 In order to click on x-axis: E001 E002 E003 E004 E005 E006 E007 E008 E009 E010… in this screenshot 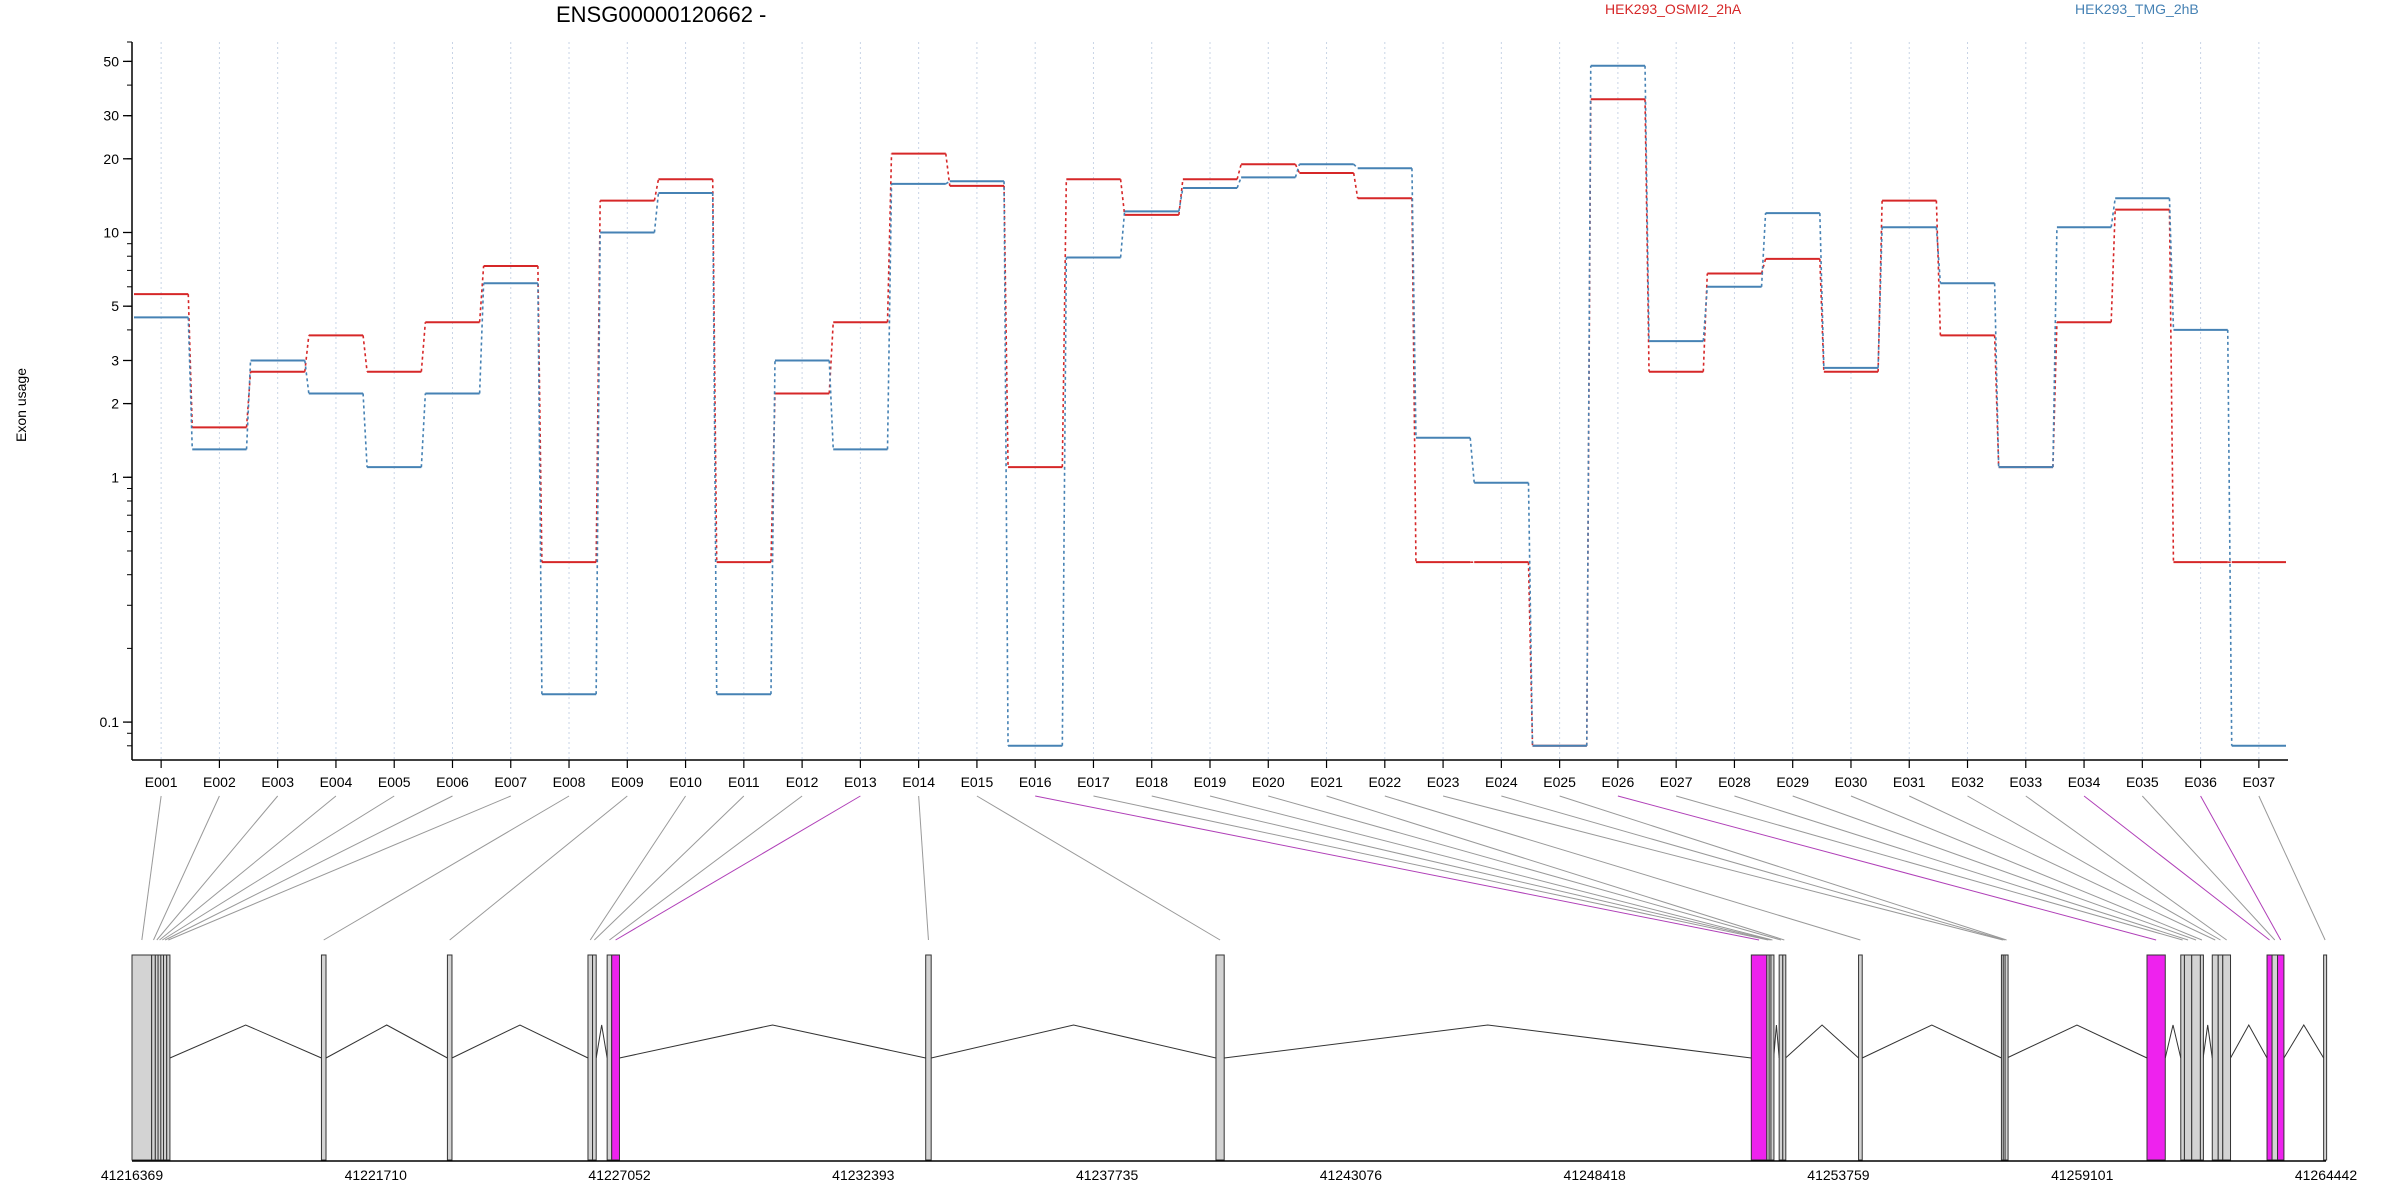, I will do `click(1210, 774)`.